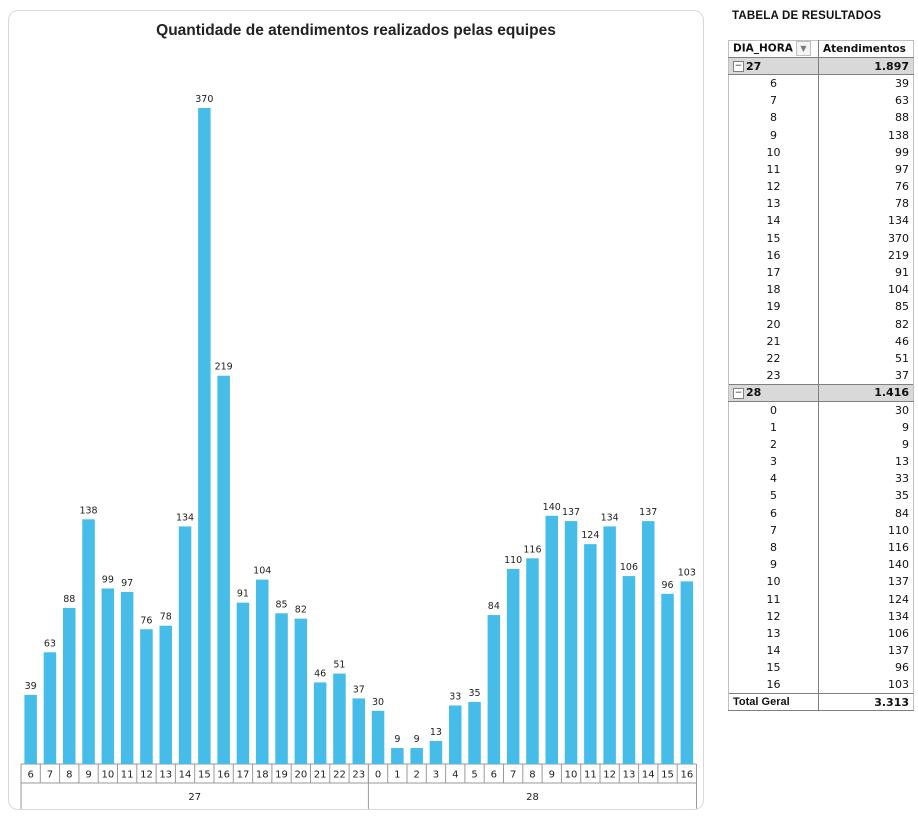 This screenshot has width=918, height=816. What do you see at coordinates (866, 83) in the screenshot?
I see `pivot-row-value: 39` at bounding box center [866, 83].